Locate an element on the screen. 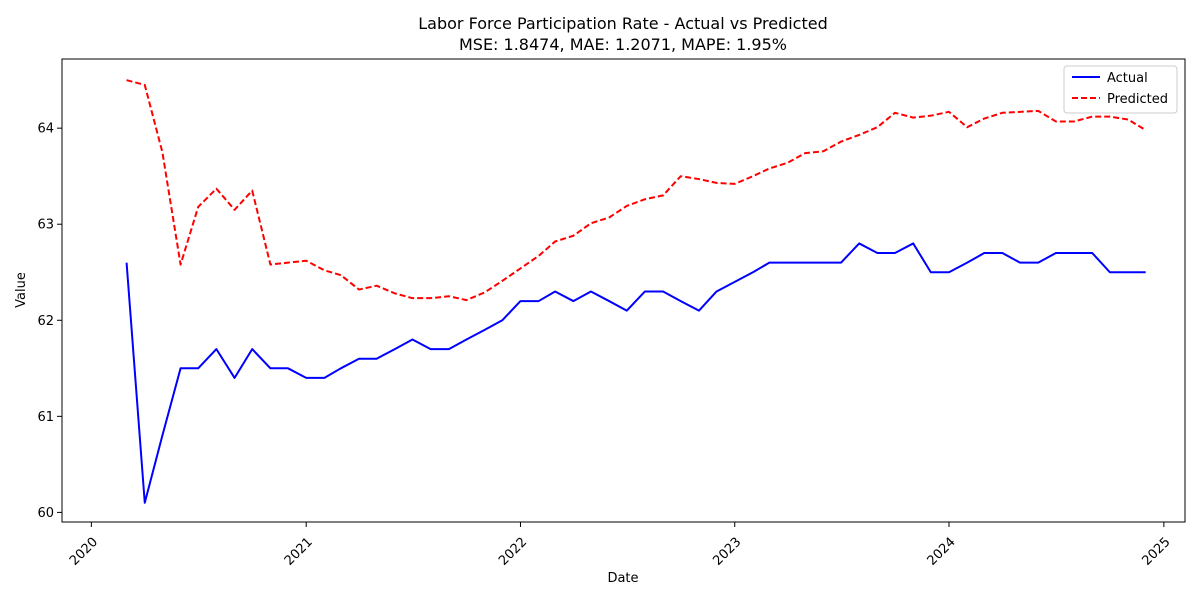  x-tick-label: 2022 is located at coordinates (513, 552).